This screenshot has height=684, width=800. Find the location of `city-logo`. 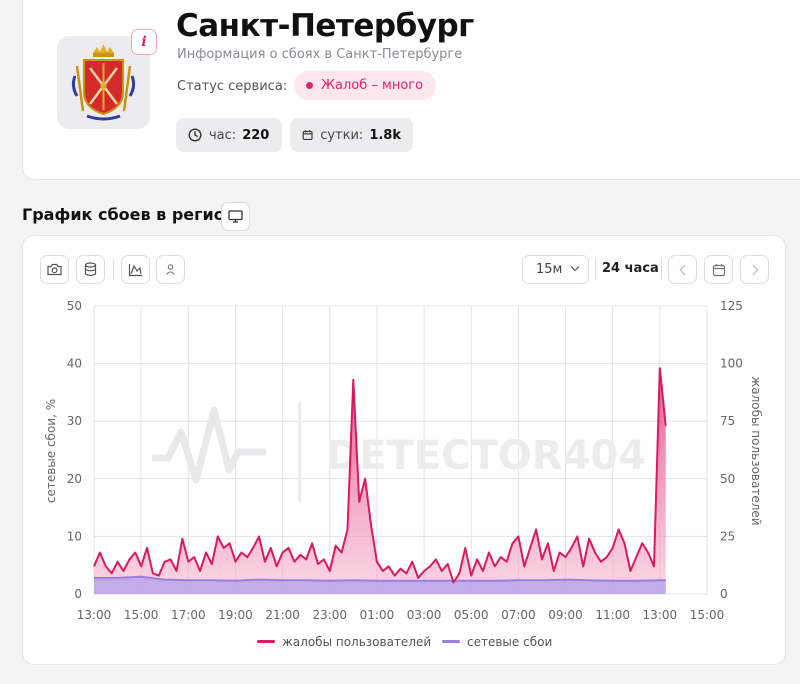

city-logo is located at coordinates (103, 82).